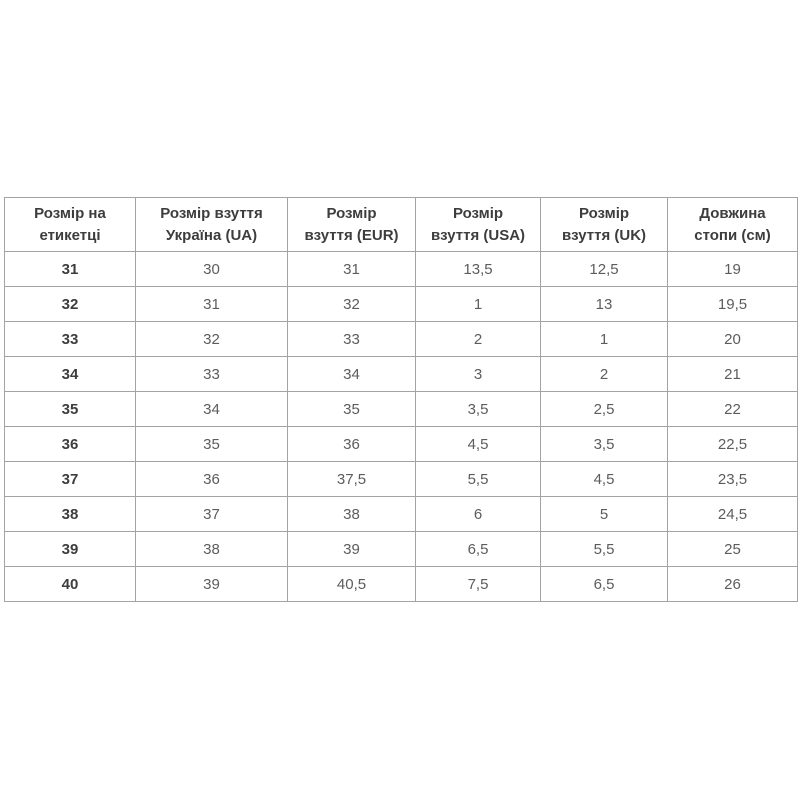 The width and height of the screenshot is (800, 800). Describe the element at coordinates (478, 235) in the screenshot. I see `header-cell-line: взуття (USA)` at that location.